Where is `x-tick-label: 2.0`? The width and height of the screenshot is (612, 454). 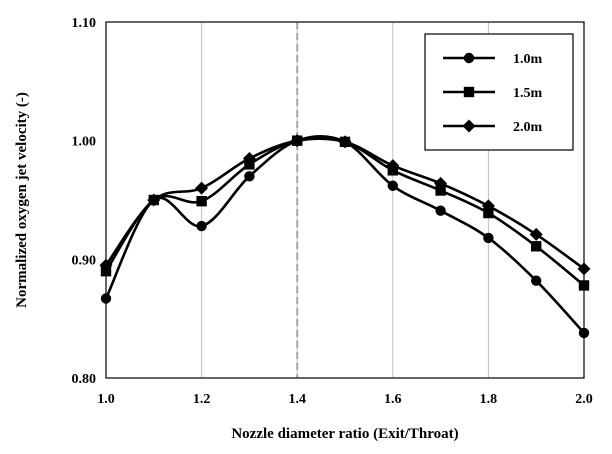
x-tick-label: 2.0 is located at coordinates (584, 399).